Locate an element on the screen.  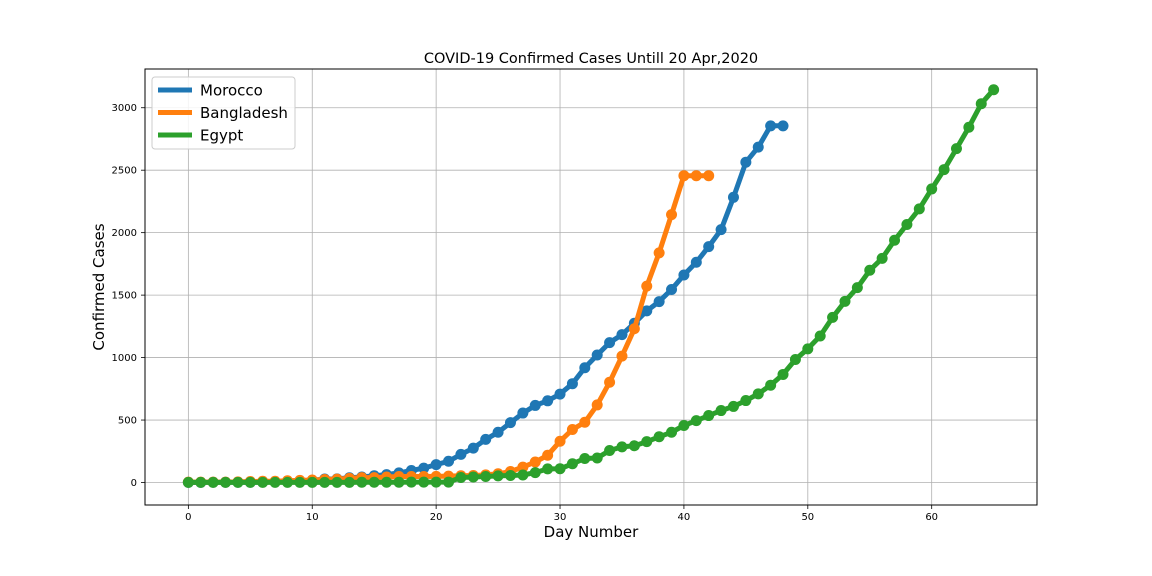
legend: Morocco Bangladesh Egypt is located at coordinates (223, 113).